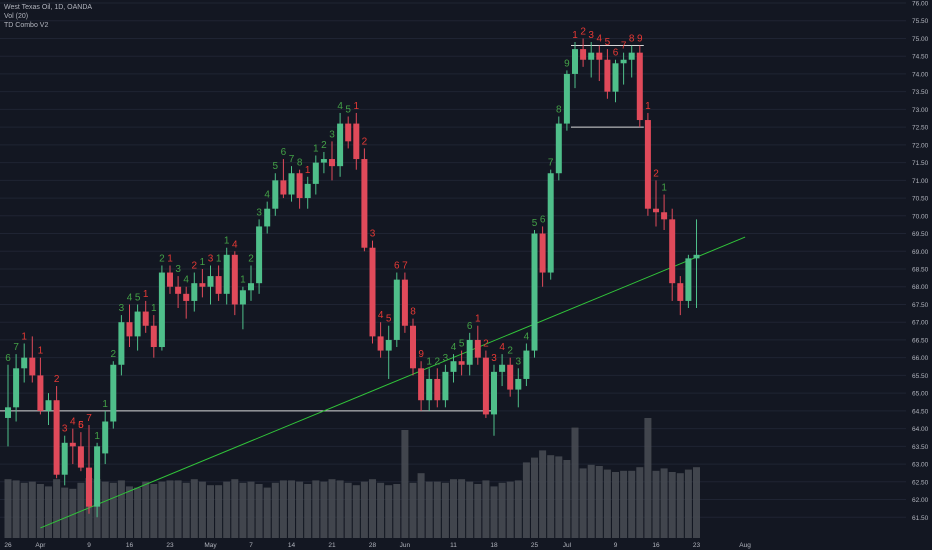 This screenshot has width=932, height=550. Describe the element at coordinates (130, 297) in the screenshot. I see `td-count-label: 4` at that location.